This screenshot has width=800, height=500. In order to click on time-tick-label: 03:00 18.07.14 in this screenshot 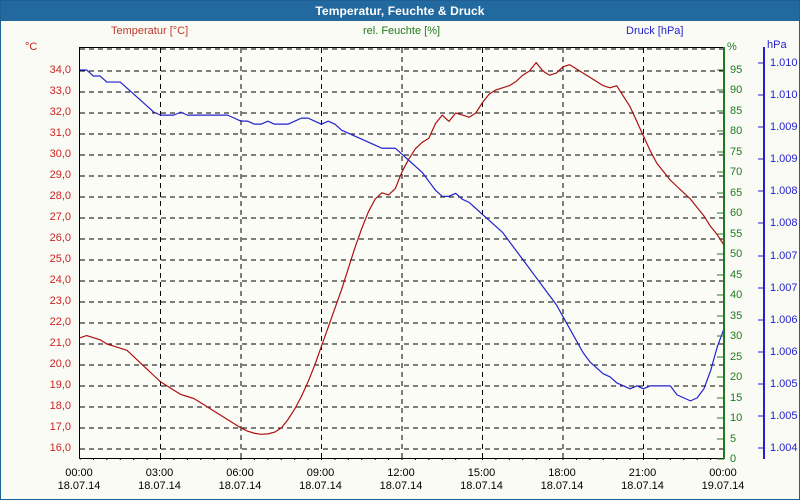, I will do `click(159, 480)`.